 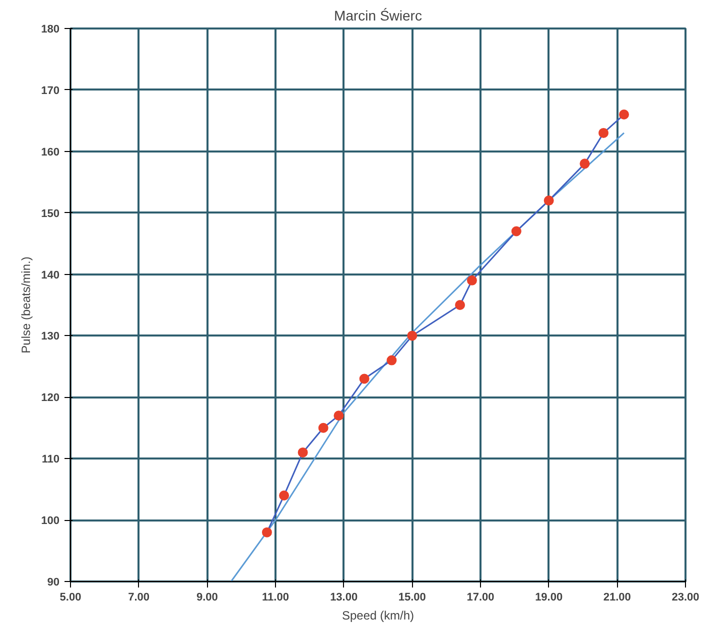 What do you see at coordinates (275, 598) in the screenshot?
I see `x-tick-label: 11.00` at bounding box center [275, 598].